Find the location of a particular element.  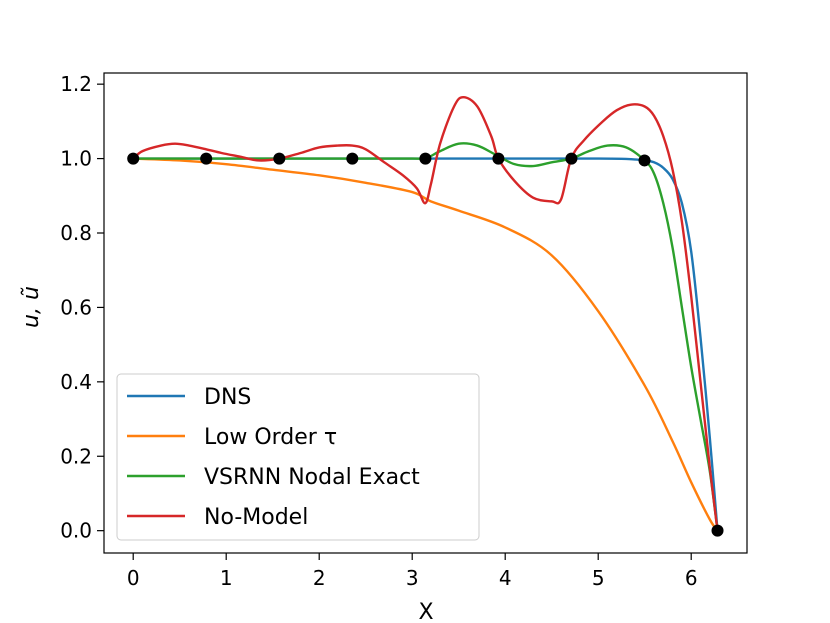

y-tick-label-0.6: 0.6 is located at coordinates (76, 307).